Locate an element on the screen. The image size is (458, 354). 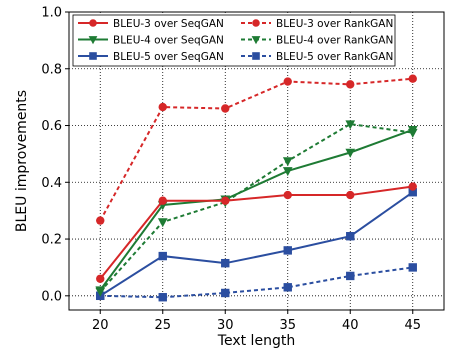
y-tick-label: 0.0 is located at coordinates (51, 296).